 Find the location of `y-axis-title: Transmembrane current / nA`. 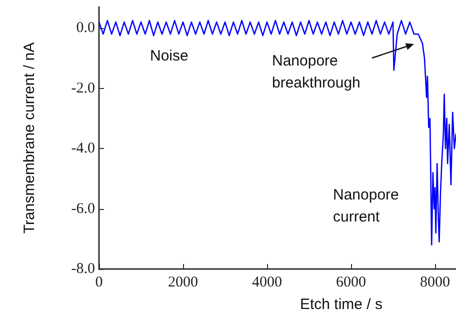

y-axis-title: Transmembrane current / nA is located at coordinates (29, 138).